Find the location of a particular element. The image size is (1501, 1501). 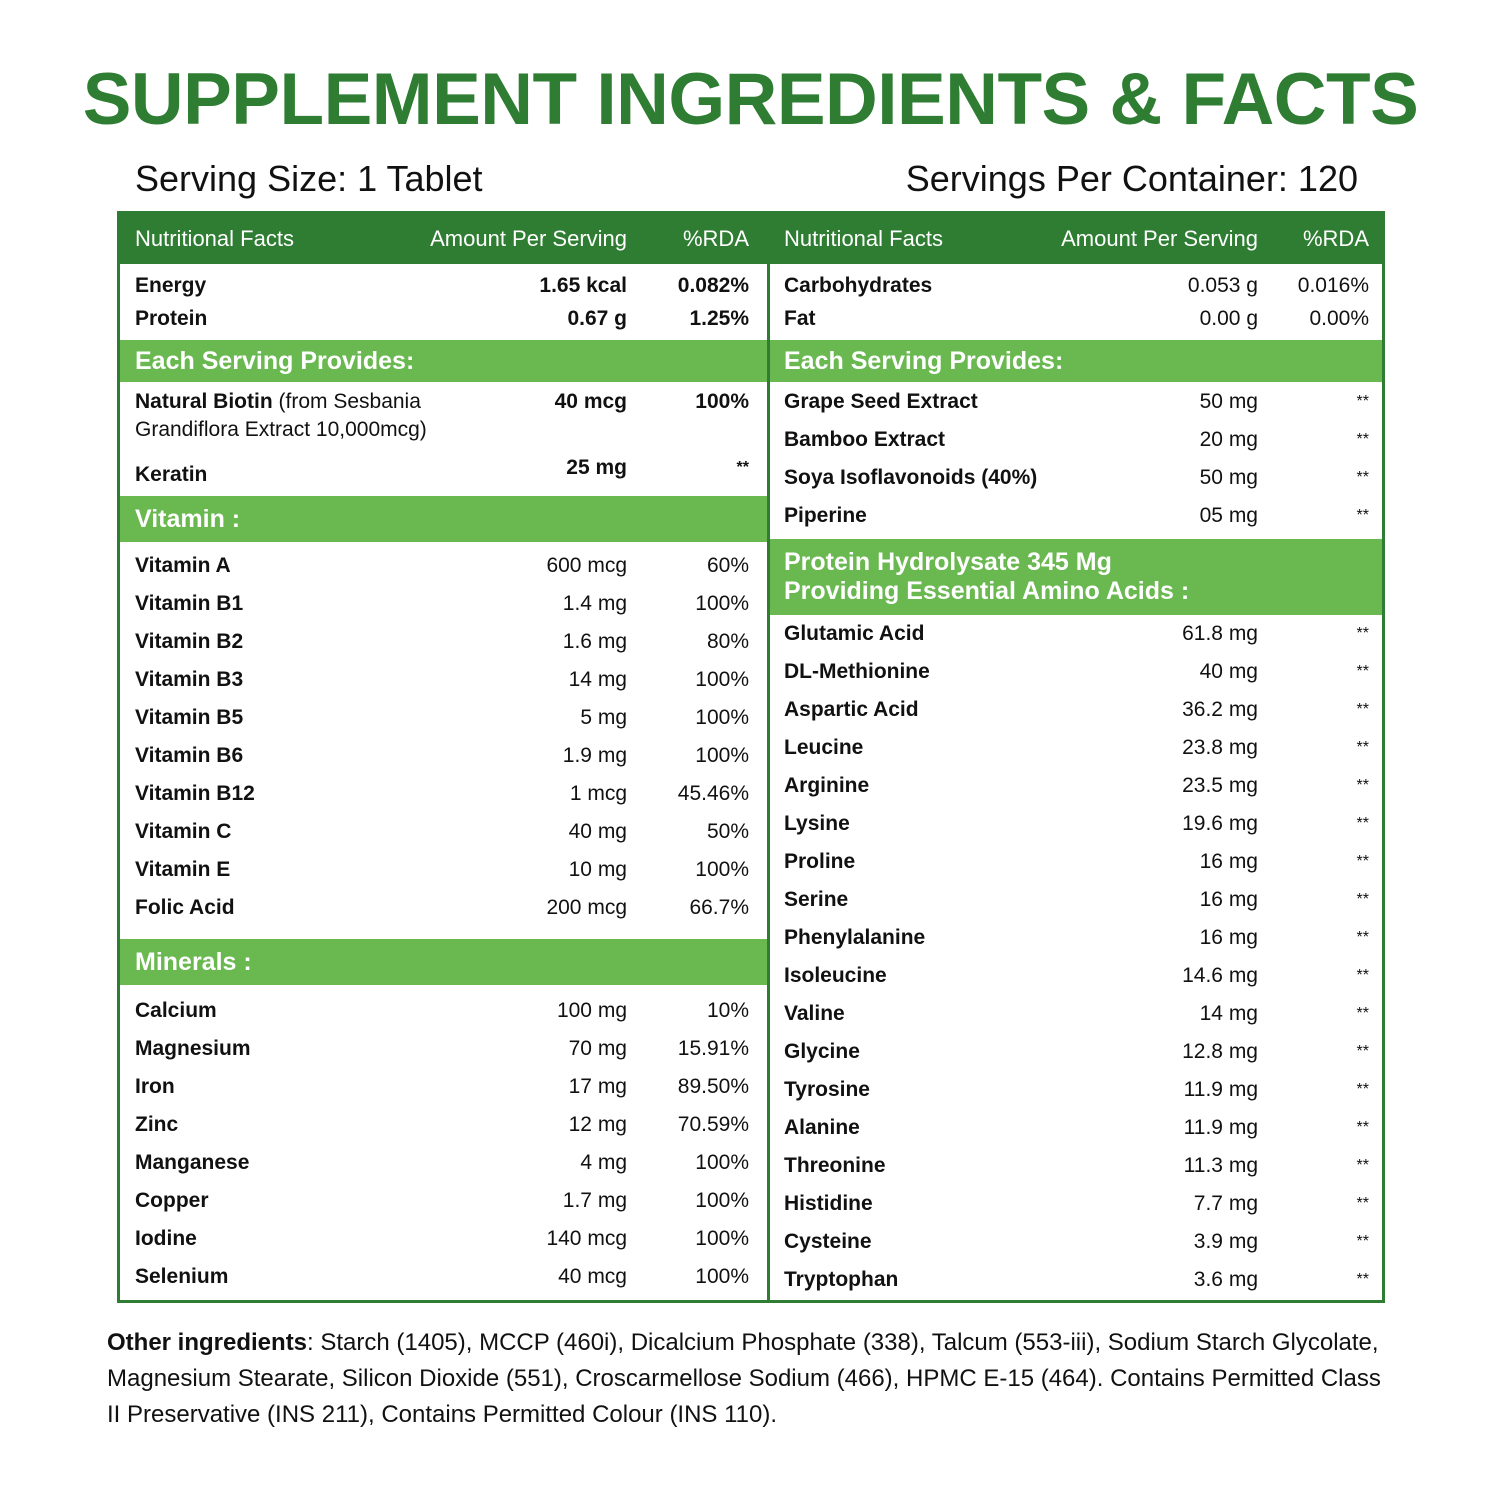

item-amount: 1.6 mg is located at coordinates (594, 641).